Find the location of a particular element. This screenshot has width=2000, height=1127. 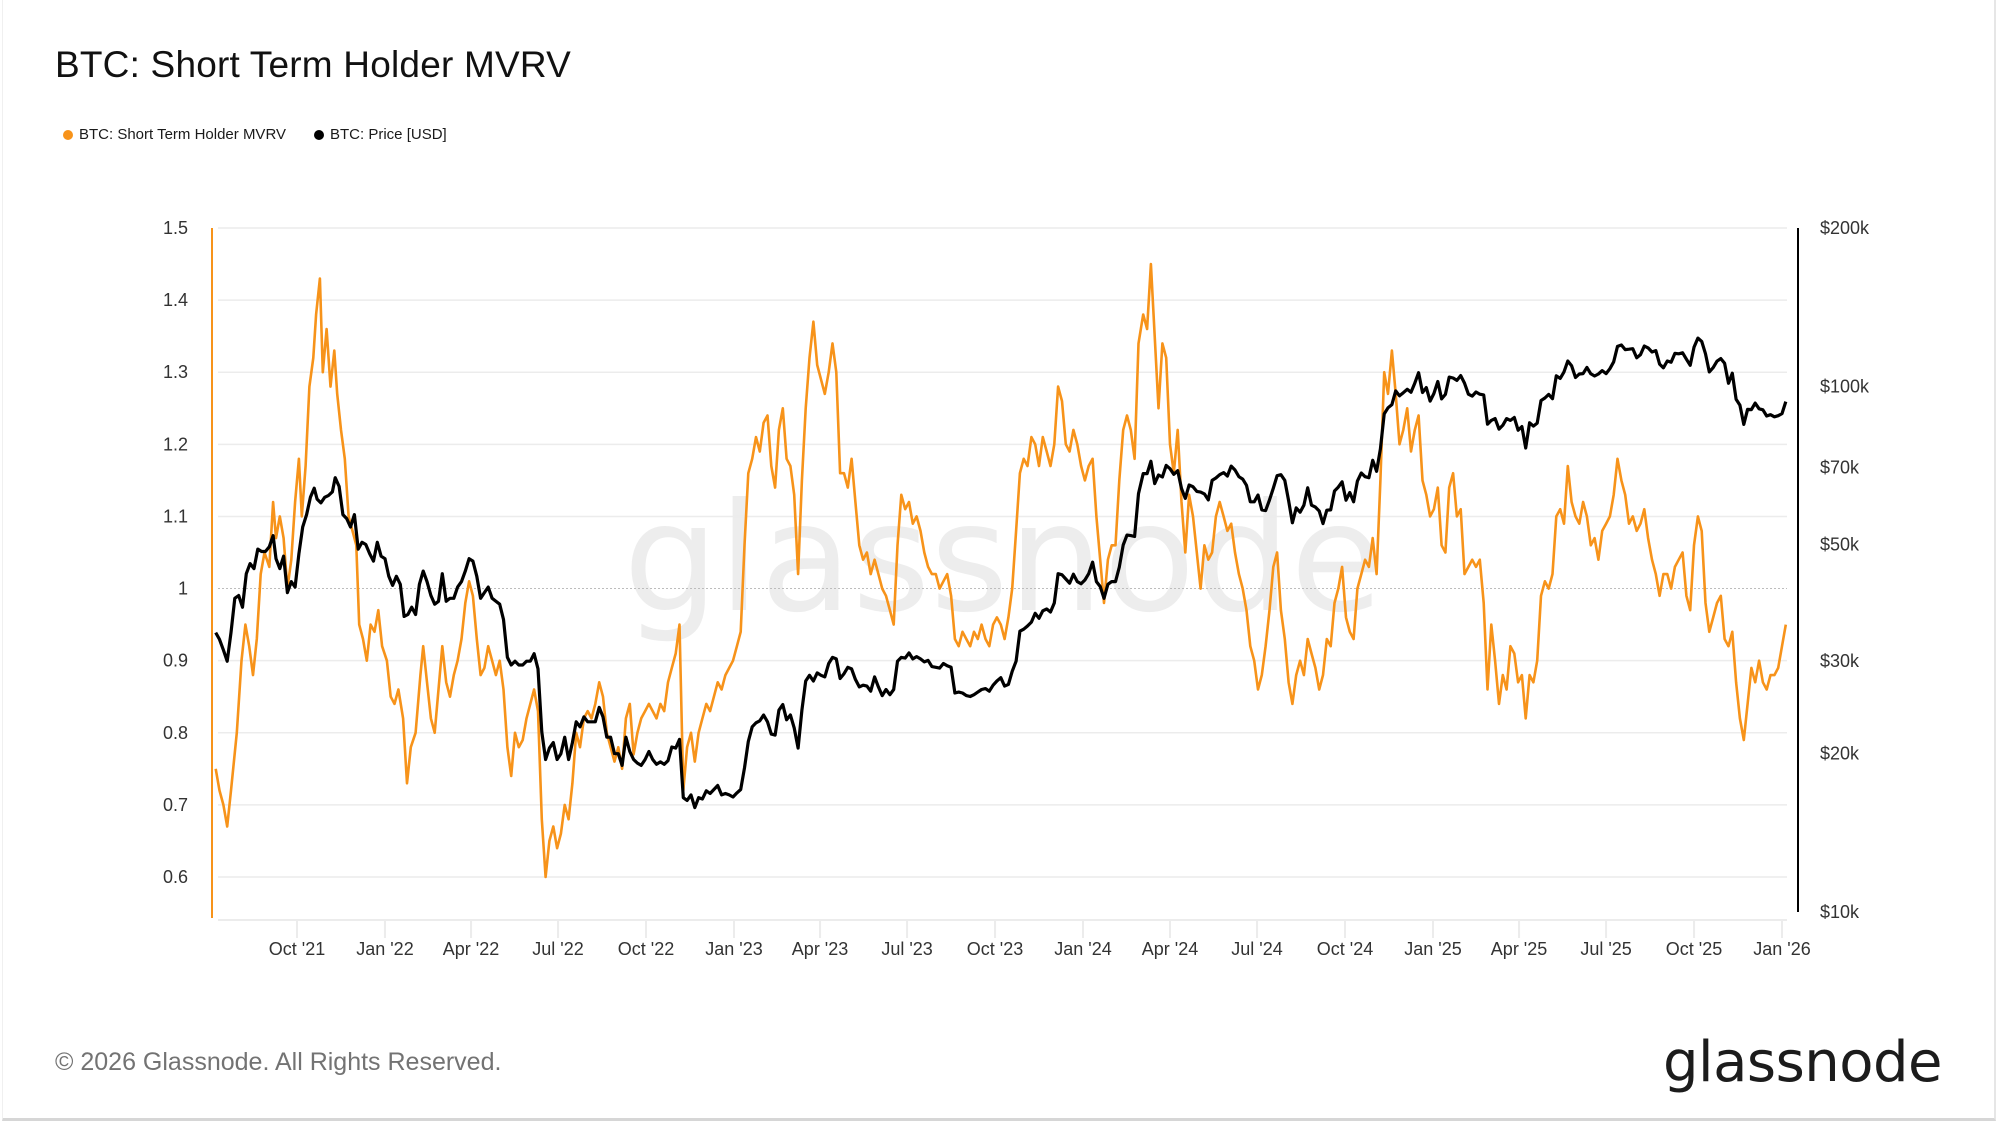

chart-title: BTC: Short Term Holder MVRV is located at coordinates (313, 64).